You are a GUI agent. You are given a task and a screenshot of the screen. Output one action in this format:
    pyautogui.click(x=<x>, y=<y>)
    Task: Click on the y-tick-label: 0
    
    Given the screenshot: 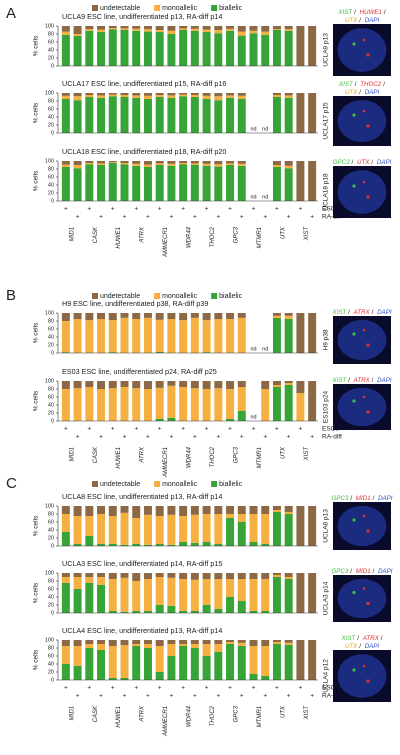 What is the action you would take?
    pyautogui.click(x=52, y=421)
    